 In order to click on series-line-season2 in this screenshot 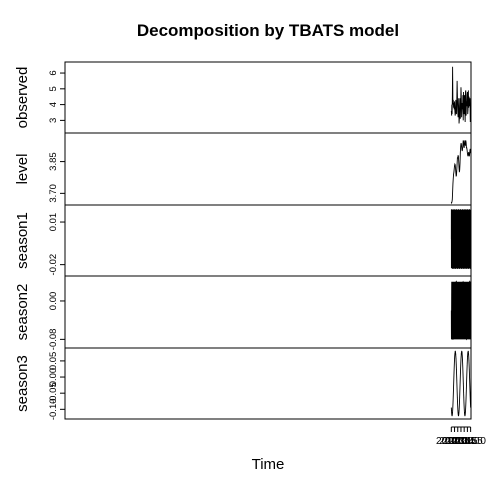, I will do `click(460, 310)`.